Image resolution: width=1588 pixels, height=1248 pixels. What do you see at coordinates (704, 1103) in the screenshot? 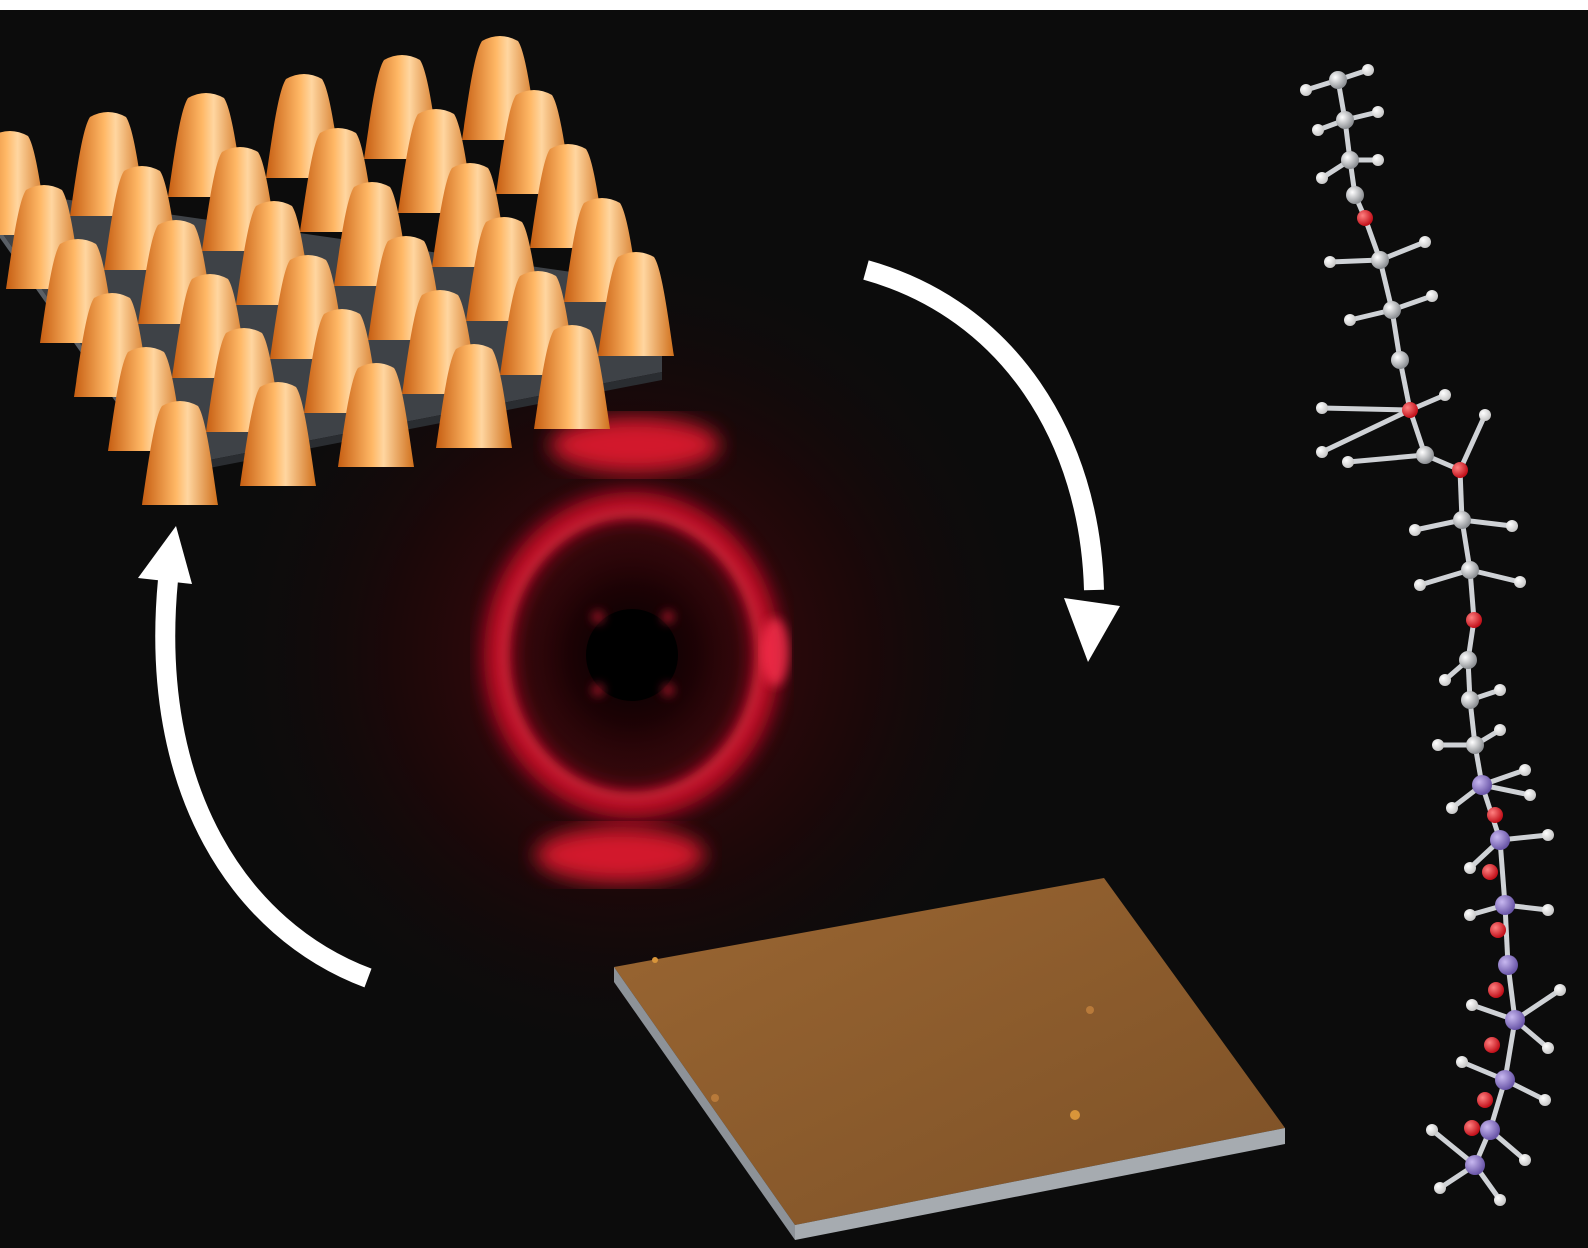
I see `film-edge-left` at bounding box center [704, 1103].